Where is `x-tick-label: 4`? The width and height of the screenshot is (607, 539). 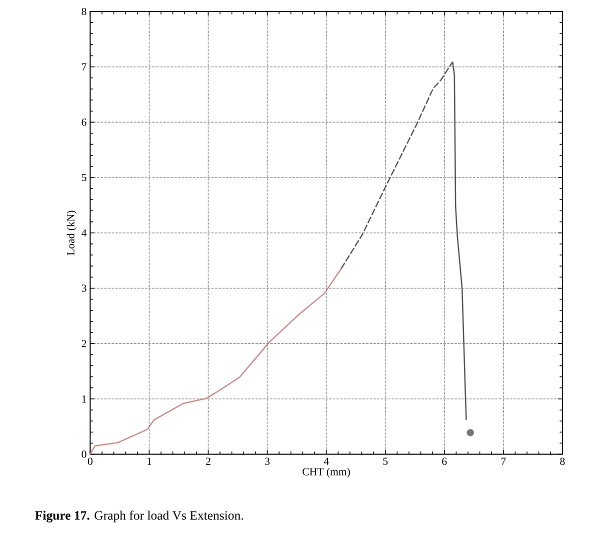
x-tick-label: 4 is located at coordinates (326, 461).